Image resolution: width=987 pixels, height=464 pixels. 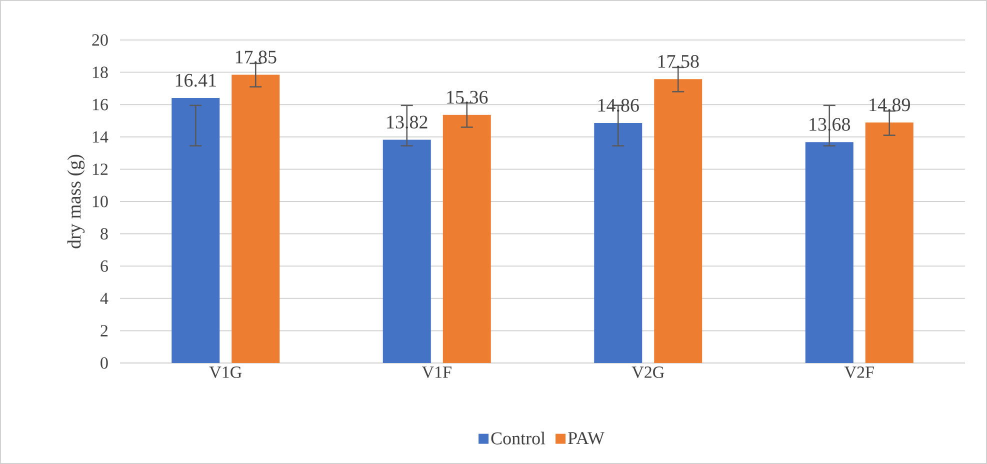 I want to click on y-tick-label: 8, so click(x=104, y=234).